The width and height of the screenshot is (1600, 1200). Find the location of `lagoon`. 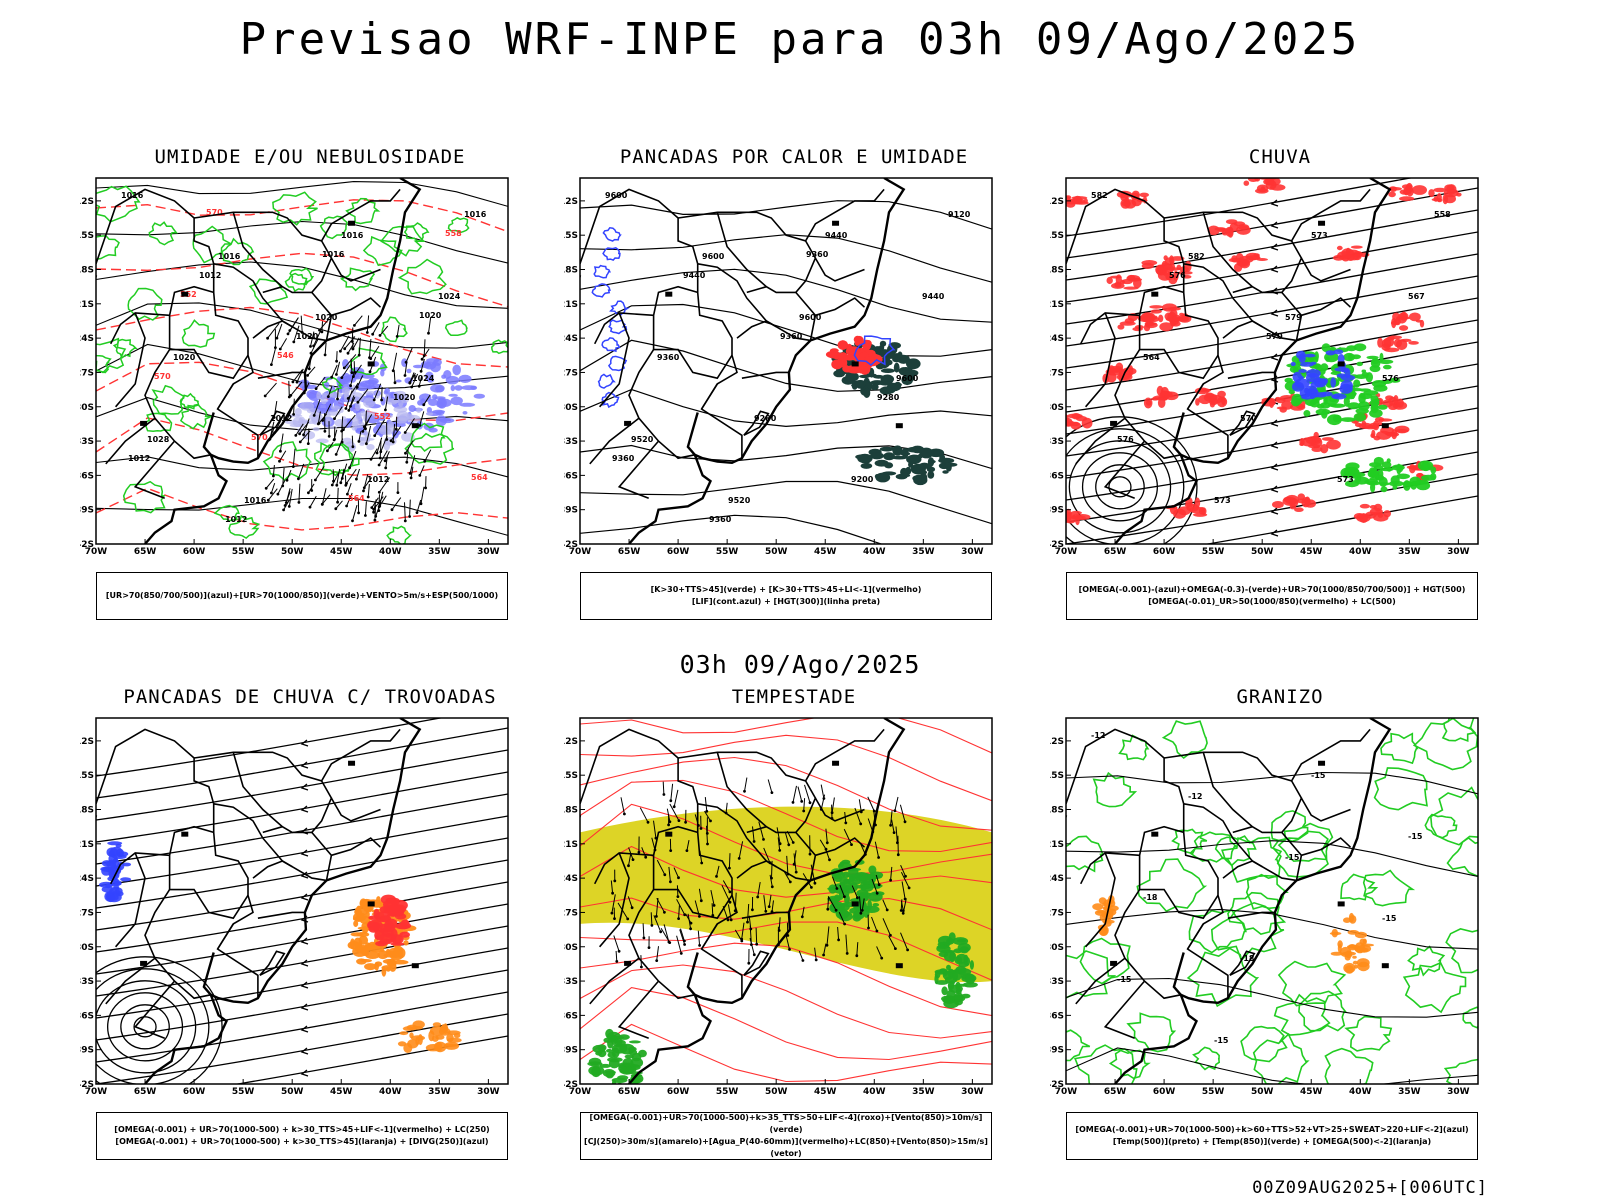

lagoon is located at coordinates (756, 963).